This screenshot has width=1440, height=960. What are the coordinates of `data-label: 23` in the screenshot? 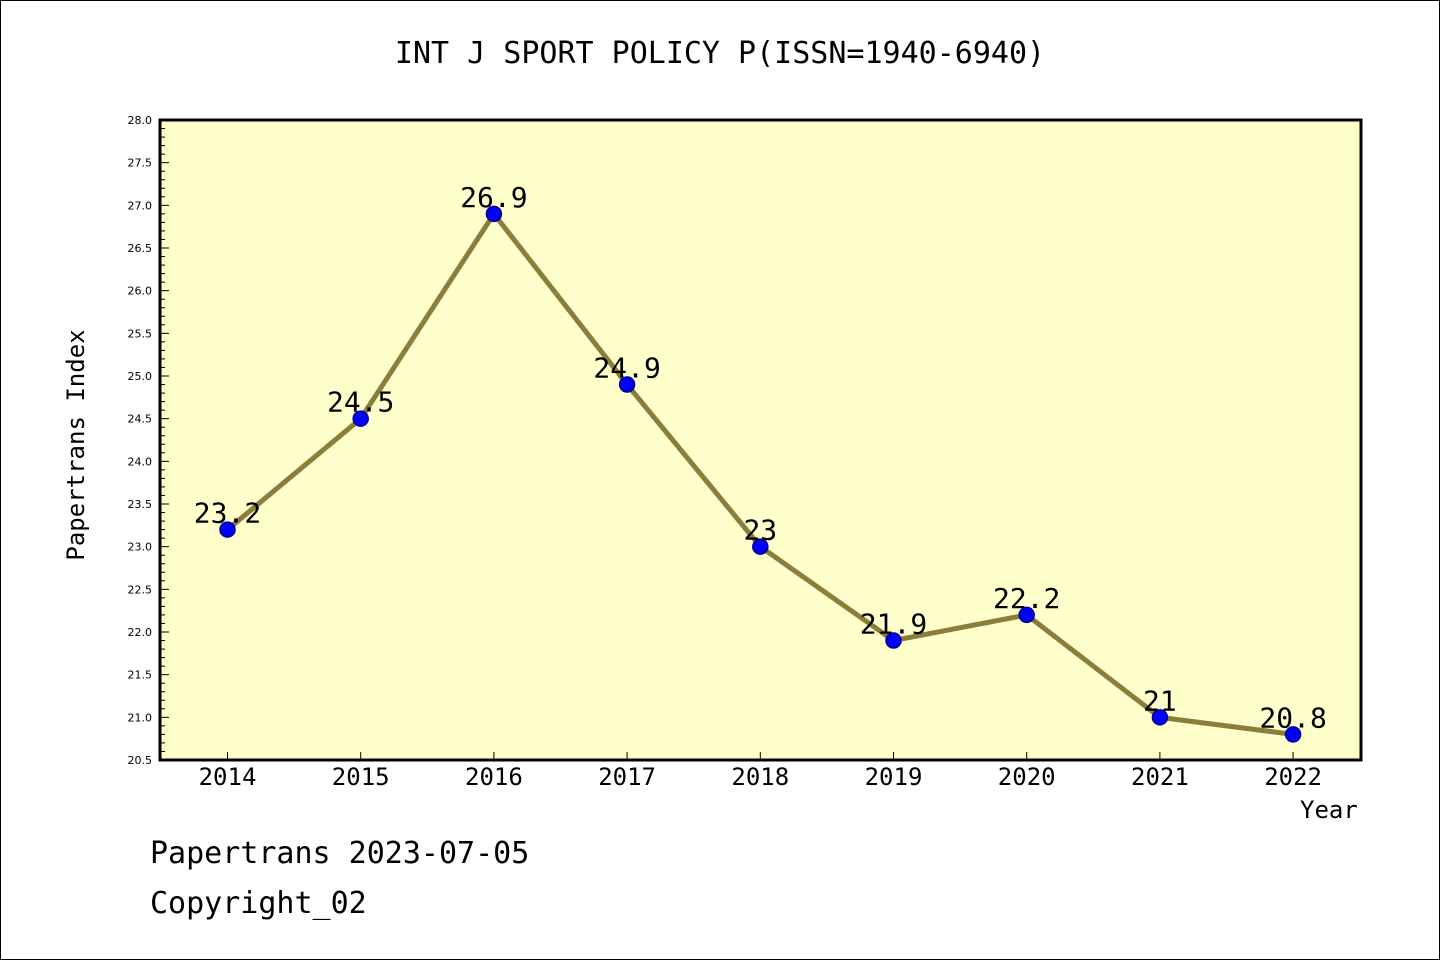 It's located at (760, 530).